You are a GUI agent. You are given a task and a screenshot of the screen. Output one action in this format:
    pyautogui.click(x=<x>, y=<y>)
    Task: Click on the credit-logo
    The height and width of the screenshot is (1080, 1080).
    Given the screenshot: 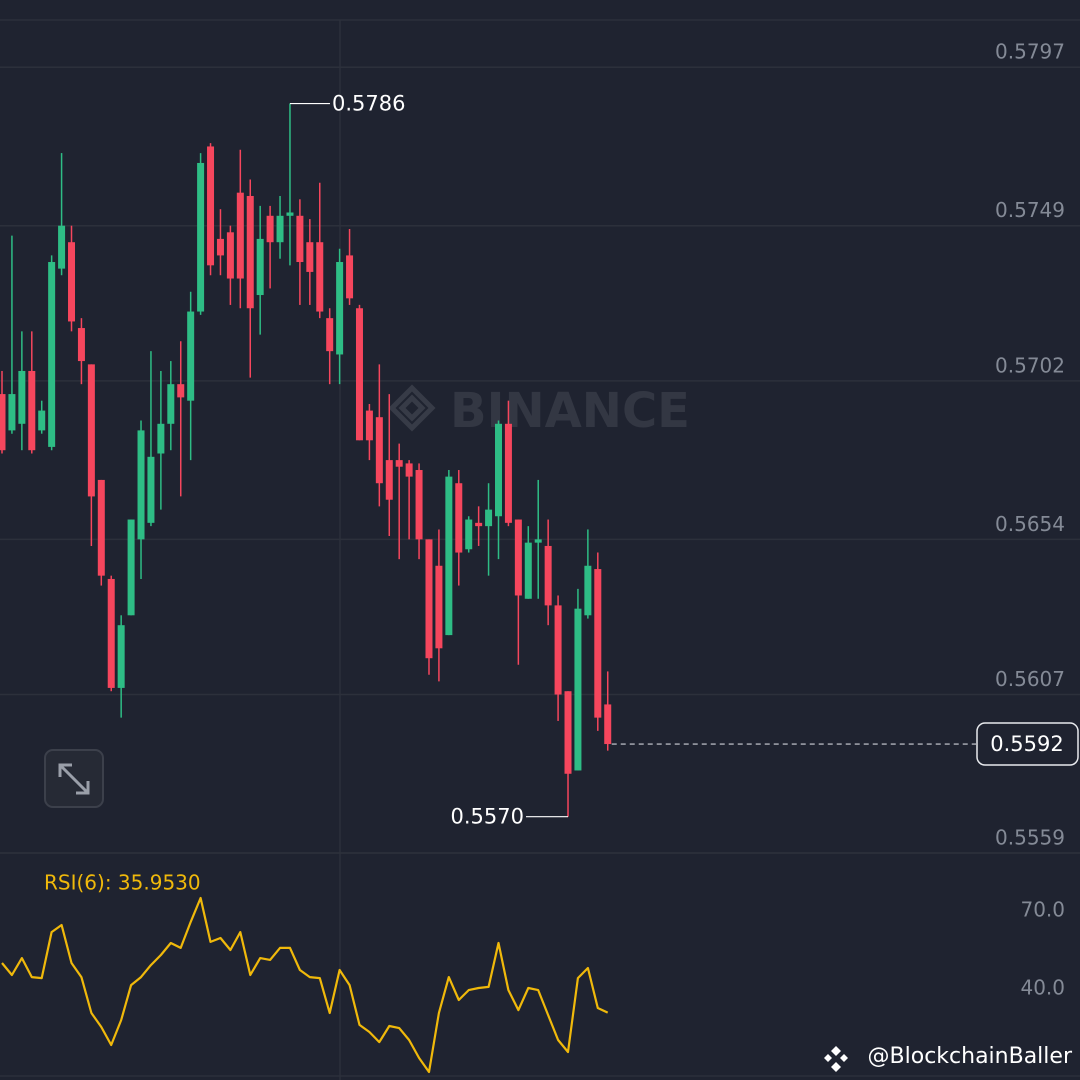 What is the action you would take?
    pyautogui.click(x=836, y=1059)
    